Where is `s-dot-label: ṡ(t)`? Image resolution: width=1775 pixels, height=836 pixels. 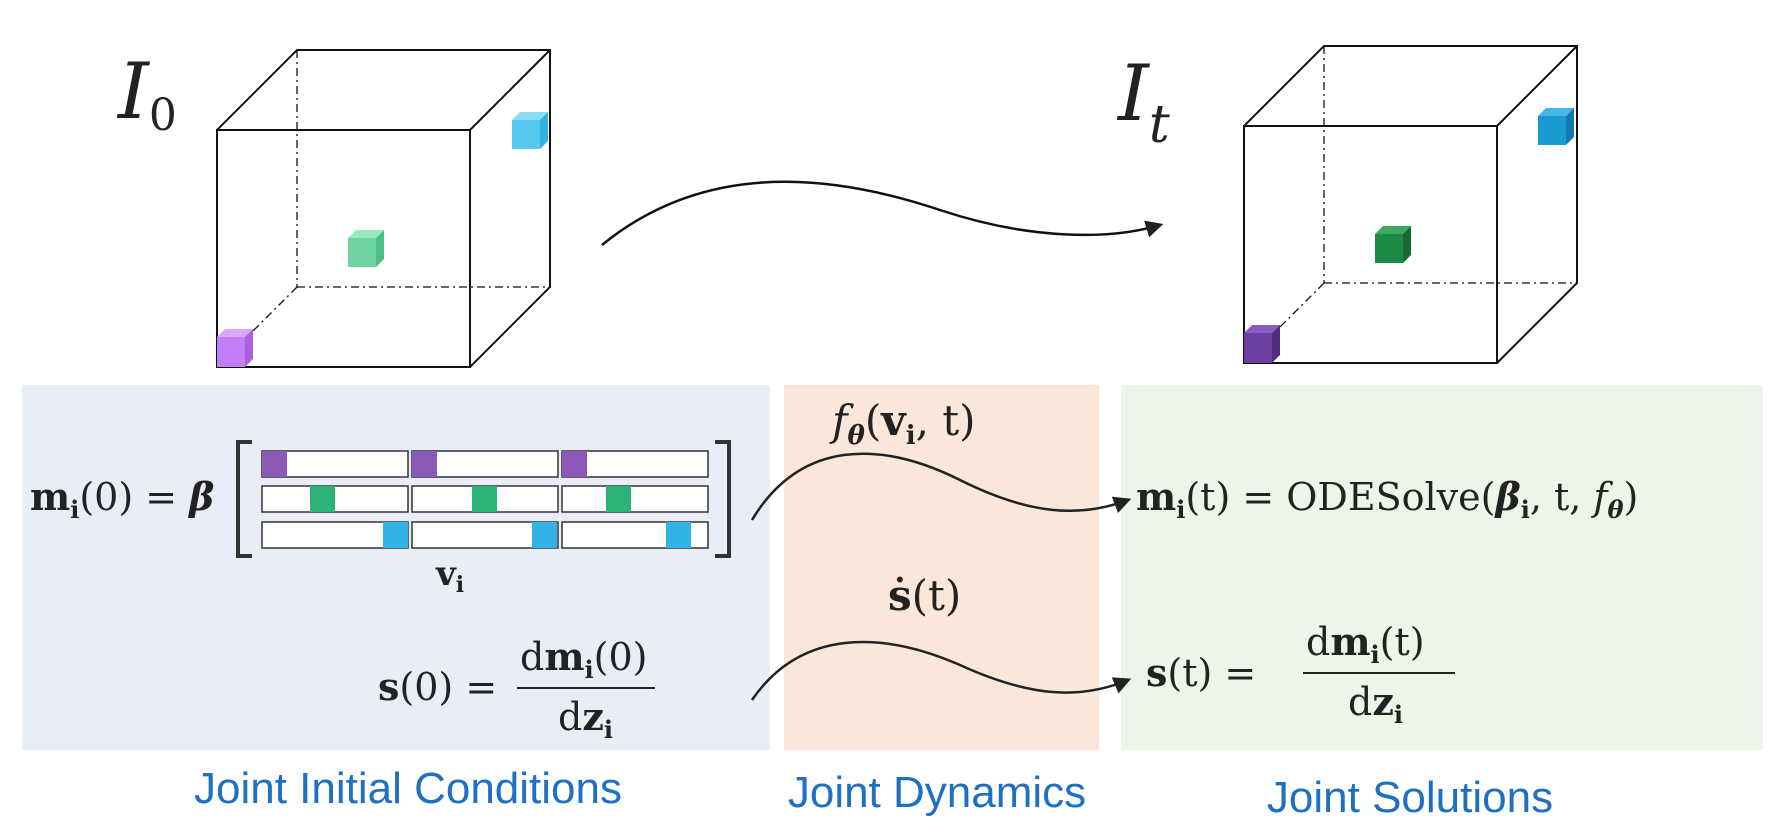 s-dot-label: ṡ(t) is located at coordinates (924, 595).